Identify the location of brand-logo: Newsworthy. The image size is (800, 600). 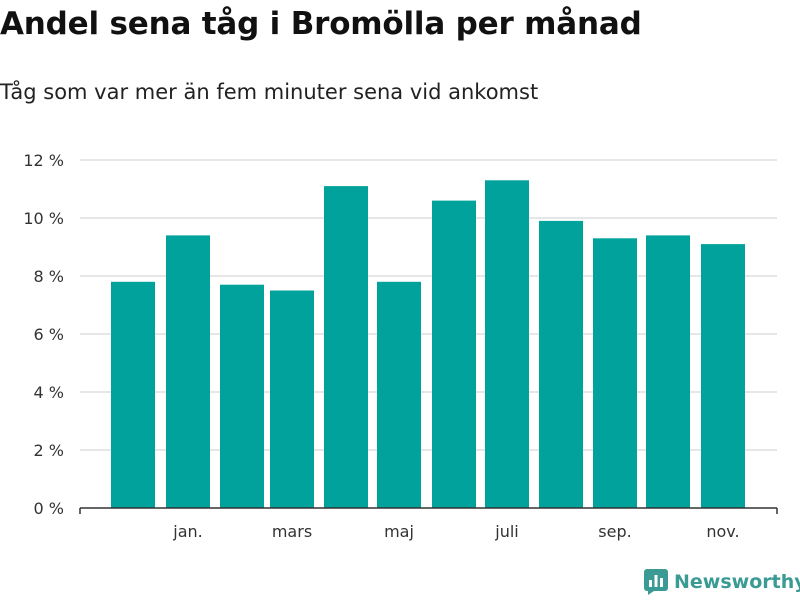
(722, 582).